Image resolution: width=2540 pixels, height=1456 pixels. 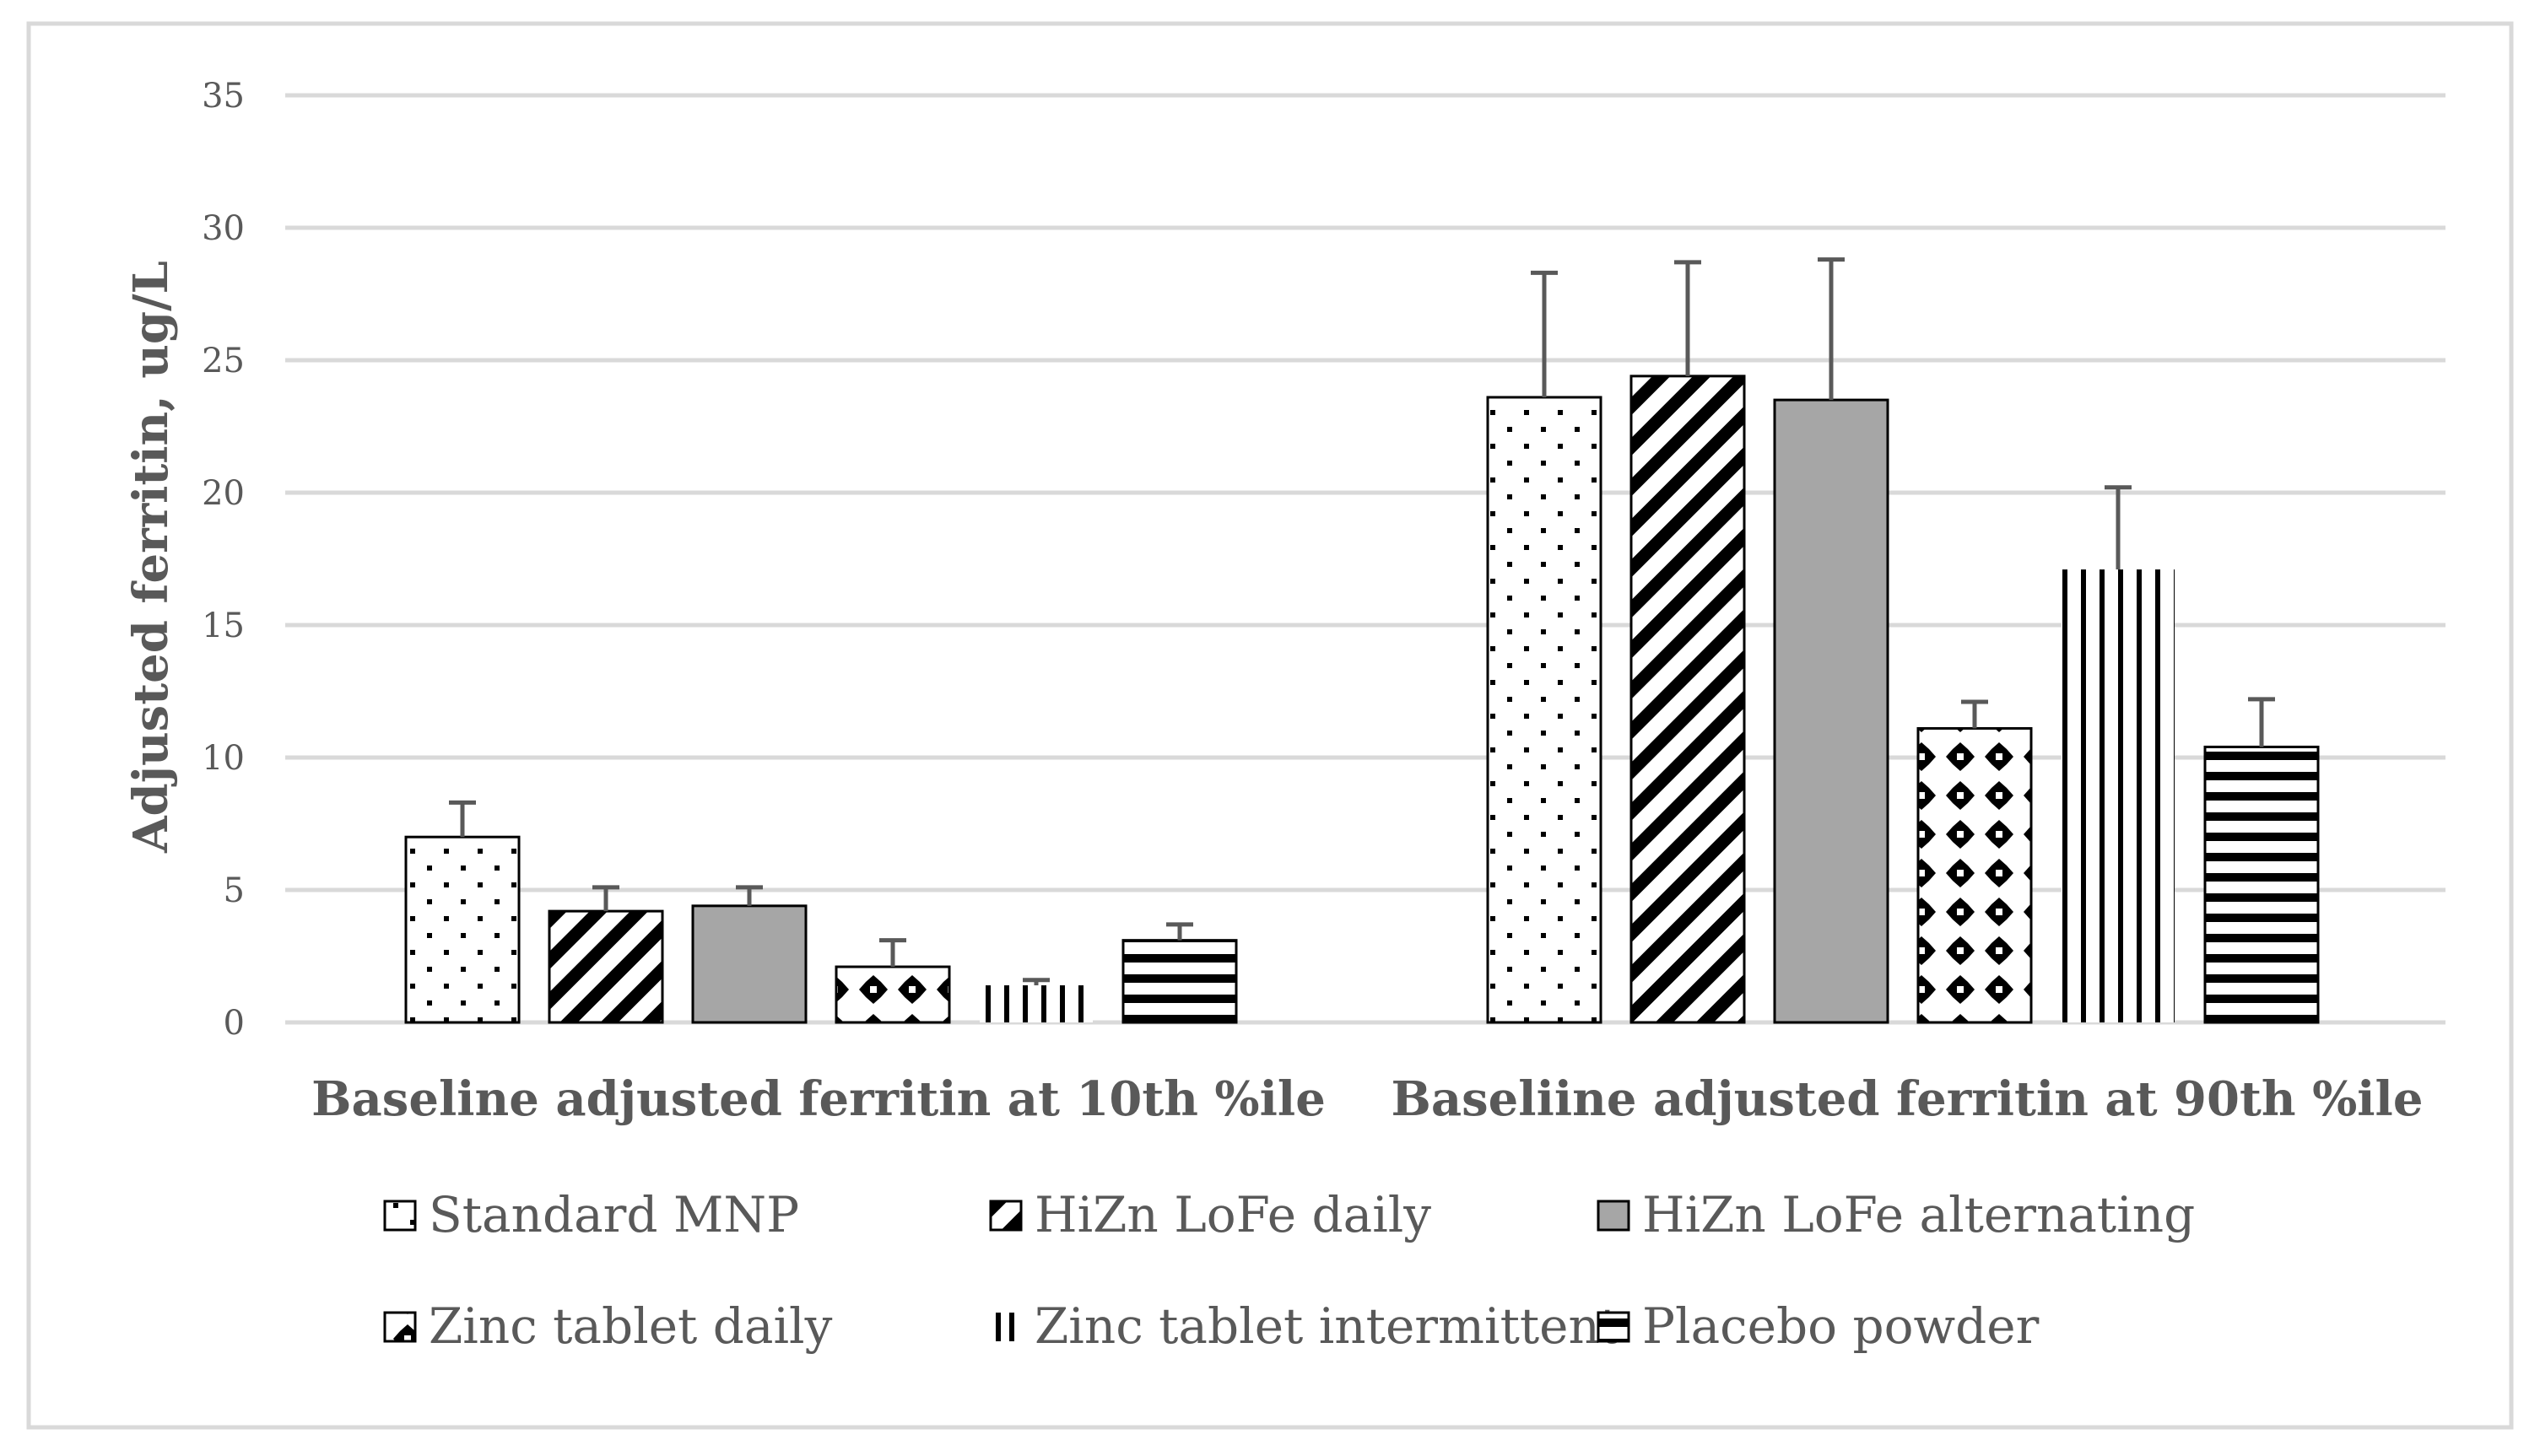 I want to click on legend-item: HiZn LoFe daily, so click(x=1210, y=1214).